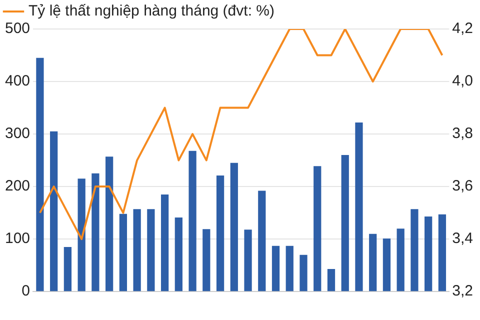 The image size is (480, 320). I want to click on y-tick-label: 0, so click(26, 291).